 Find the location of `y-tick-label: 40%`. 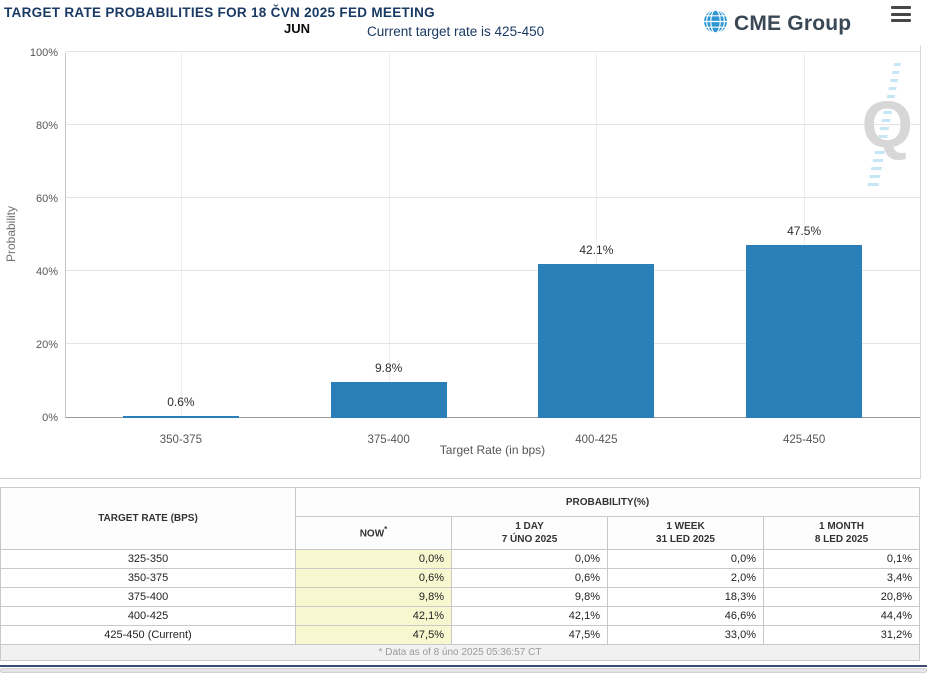

y-tick-label: 40% is located at coordinates (46, 272).